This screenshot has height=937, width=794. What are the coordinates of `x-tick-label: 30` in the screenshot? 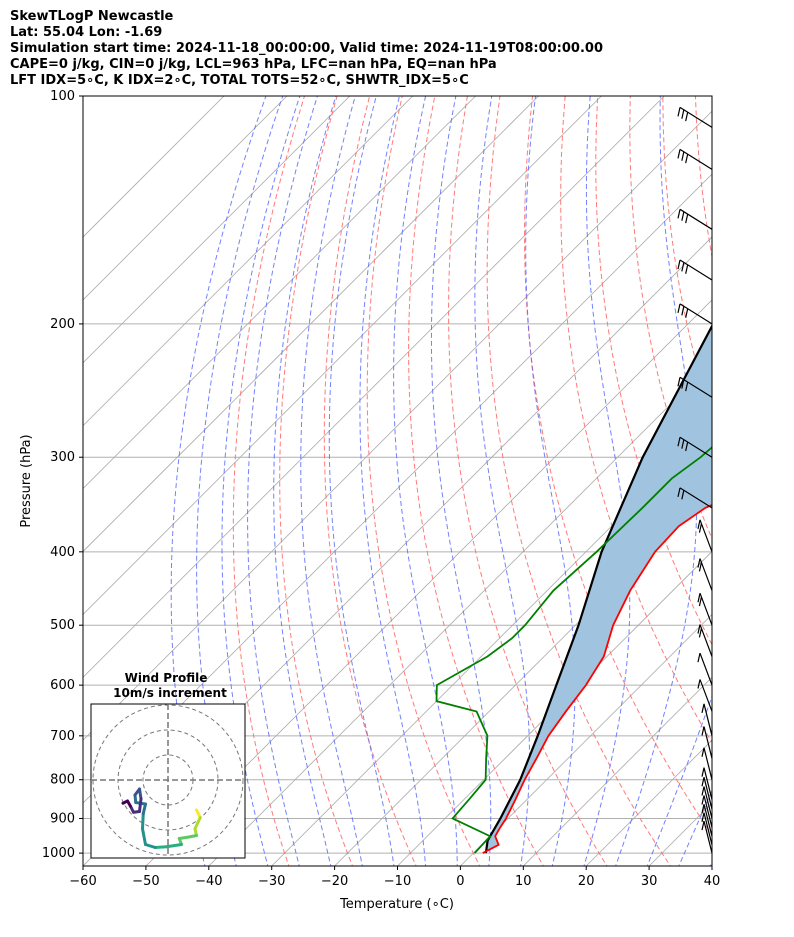 It's located at (649, 881).